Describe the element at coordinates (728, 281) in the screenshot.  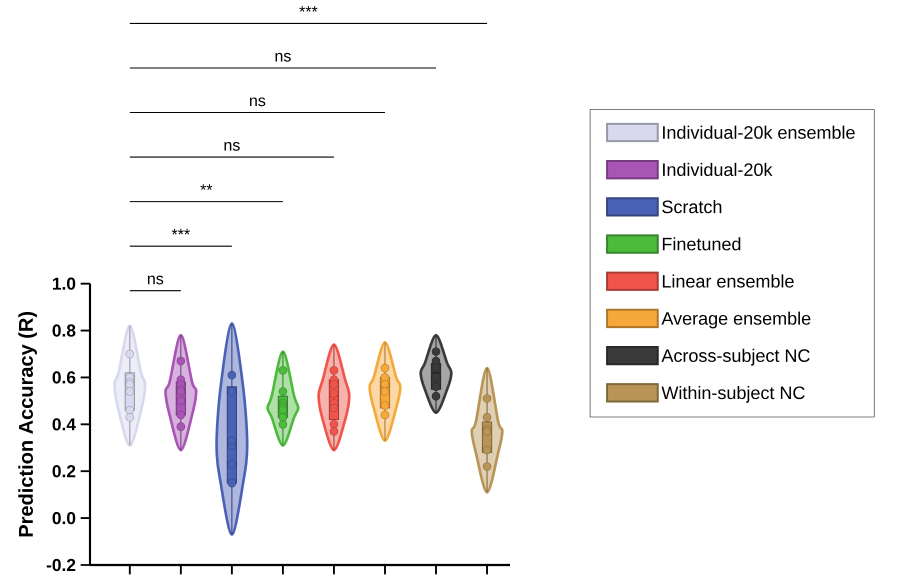
I see `legend-label: Linear ensemble` at that location.